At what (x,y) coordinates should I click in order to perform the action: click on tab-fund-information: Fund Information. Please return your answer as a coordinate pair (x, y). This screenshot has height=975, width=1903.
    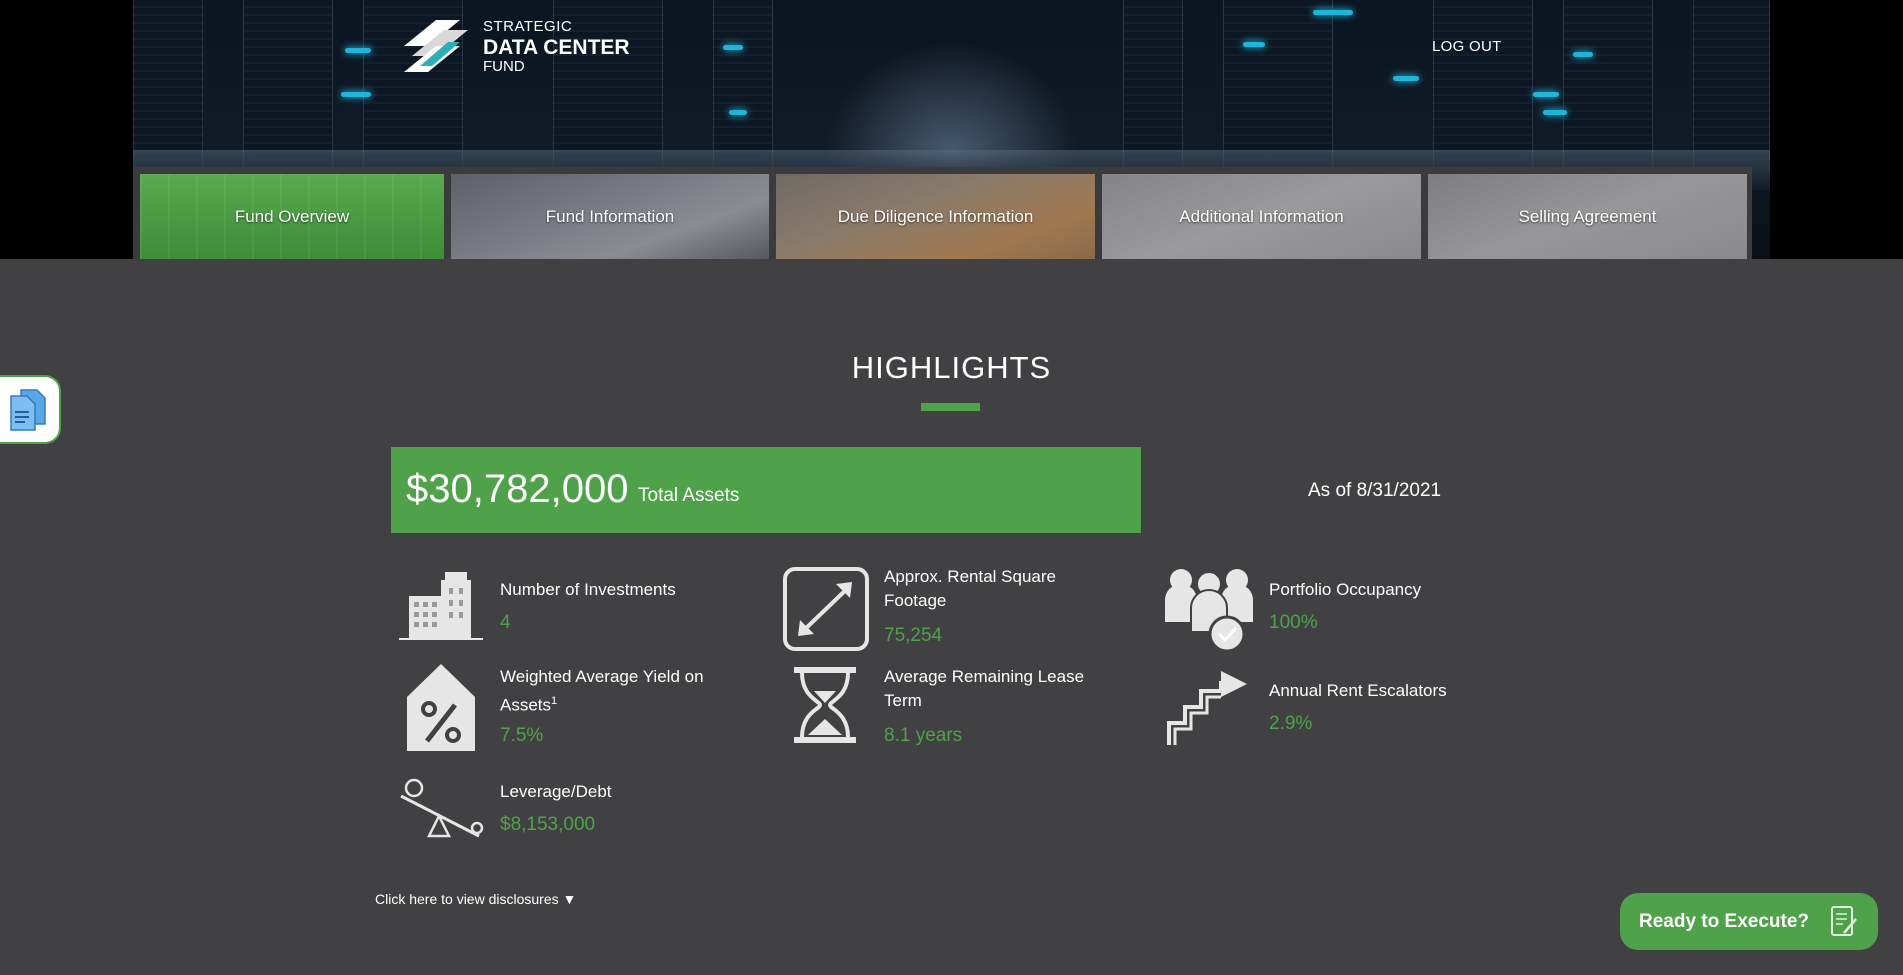
    Looking at the image, I should click on (610, 216).